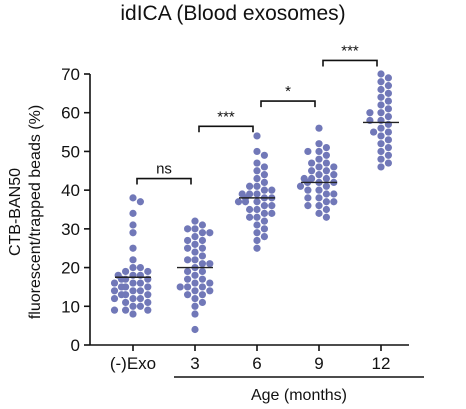 The width and height of the screenshot is (466, 409). What do you see at coordinates (226, 116) in the screenshot?
I see `significance-label: ***` at bounding box center [226, 116].